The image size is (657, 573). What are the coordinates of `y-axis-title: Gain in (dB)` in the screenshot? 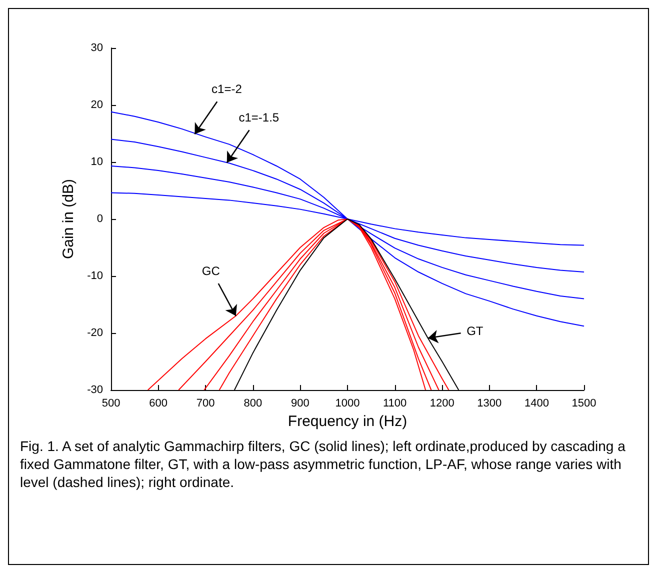 It's located at (68, 219).